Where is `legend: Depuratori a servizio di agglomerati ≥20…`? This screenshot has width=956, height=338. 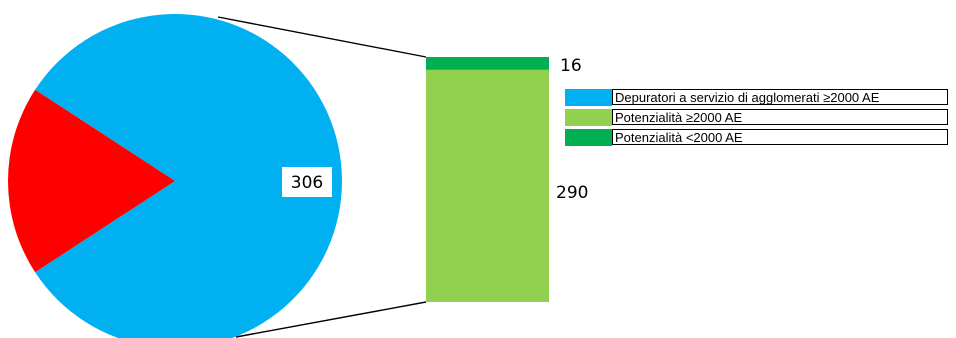
legend: Depuratori a servizio di agglomerati ≥20… is located at coordinates (756, 117).